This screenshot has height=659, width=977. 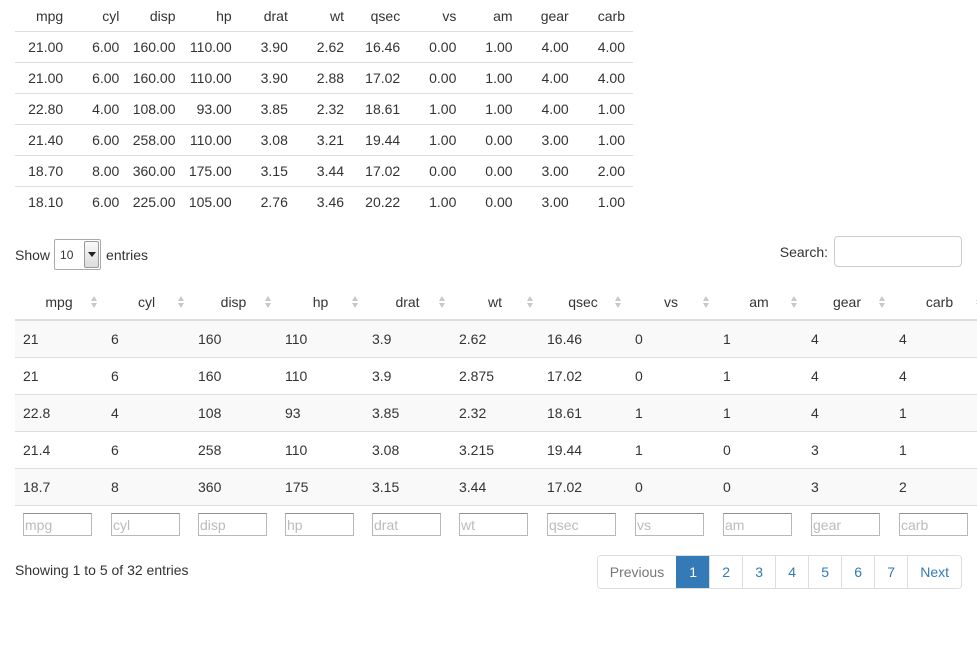 What do you see at coordinates (211, 78) in the screenshot?
I see `summary-cell: 110.00` at bounding box center [211, 78].